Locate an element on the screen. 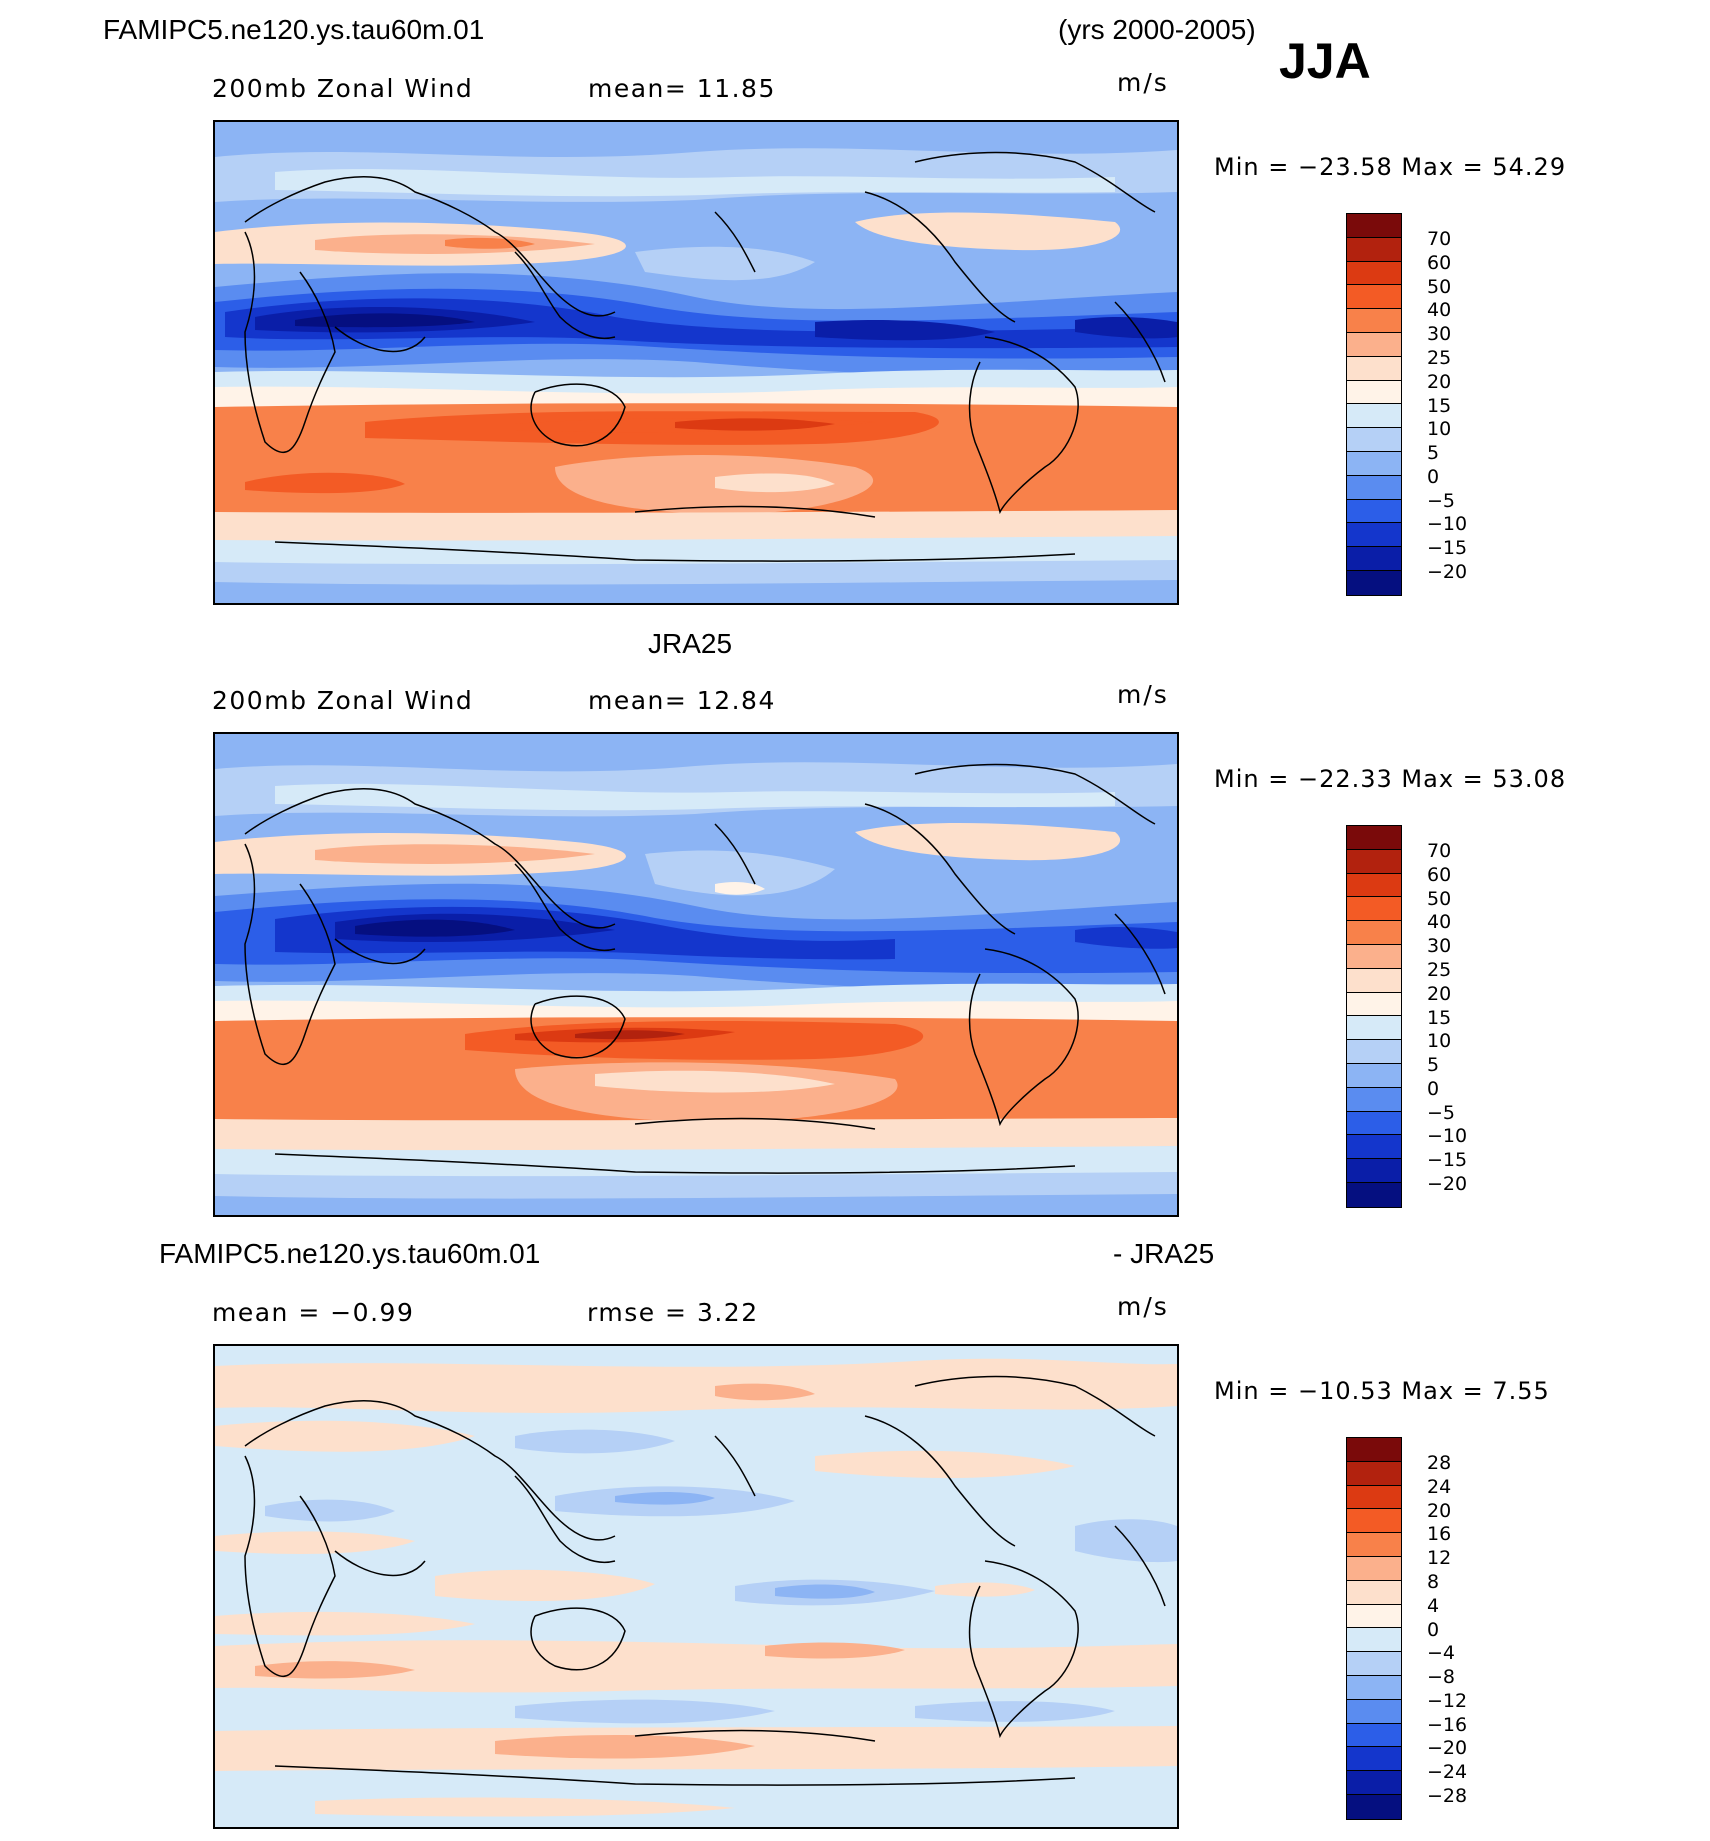  panel3-map is located at coordinates (696, 1586).